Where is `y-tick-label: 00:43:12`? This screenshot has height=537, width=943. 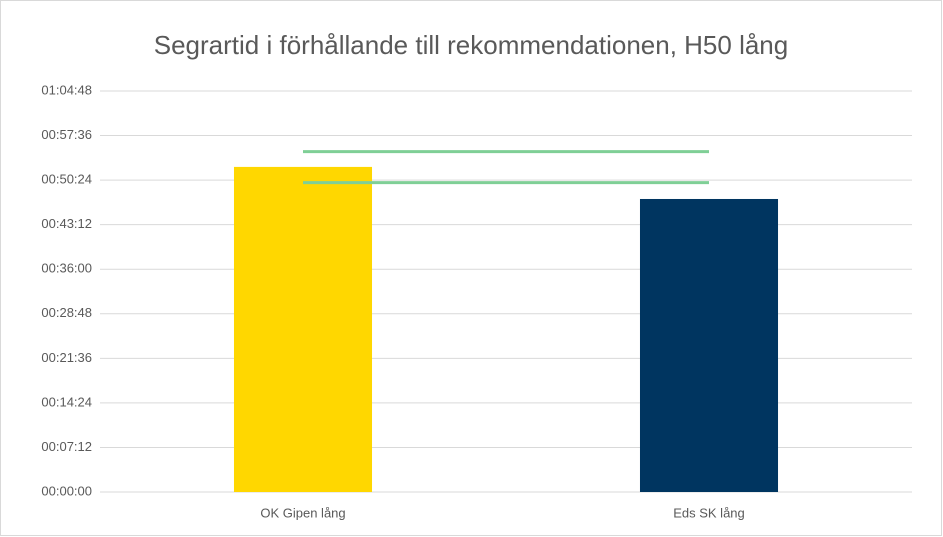 y-tick-label: 00:43:12 is located at coordinates (66, 223).